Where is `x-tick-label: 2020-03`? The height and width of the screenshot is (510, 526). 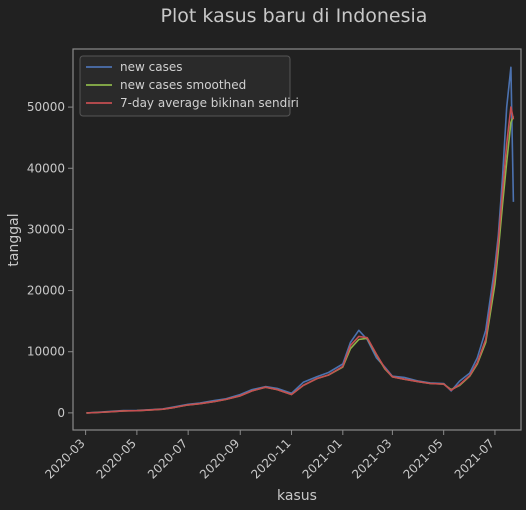
x-tick-label: 2020-03 is located at coordinates (64, 458).